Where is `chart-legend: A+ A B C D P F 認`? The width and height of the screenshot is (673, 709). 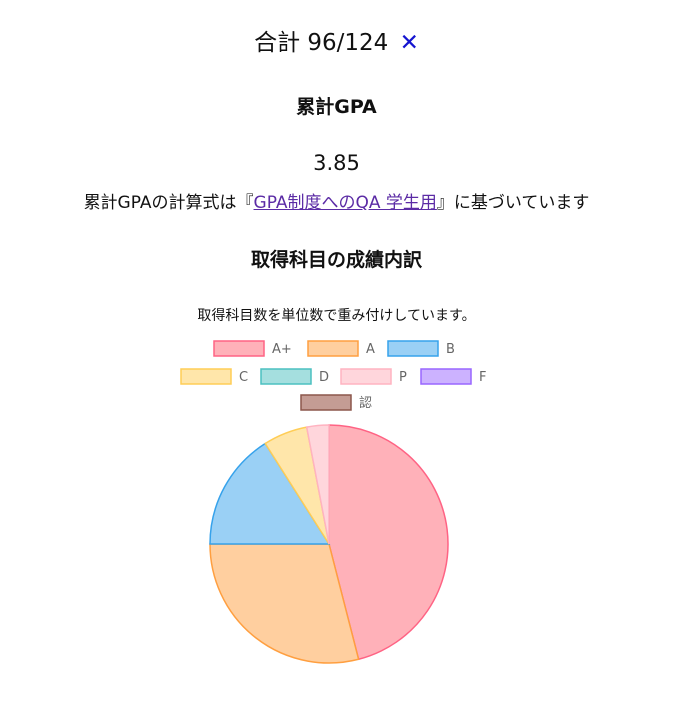 chart-legend: A+ A B C D P F 認 is located at coordinates (333, 375).